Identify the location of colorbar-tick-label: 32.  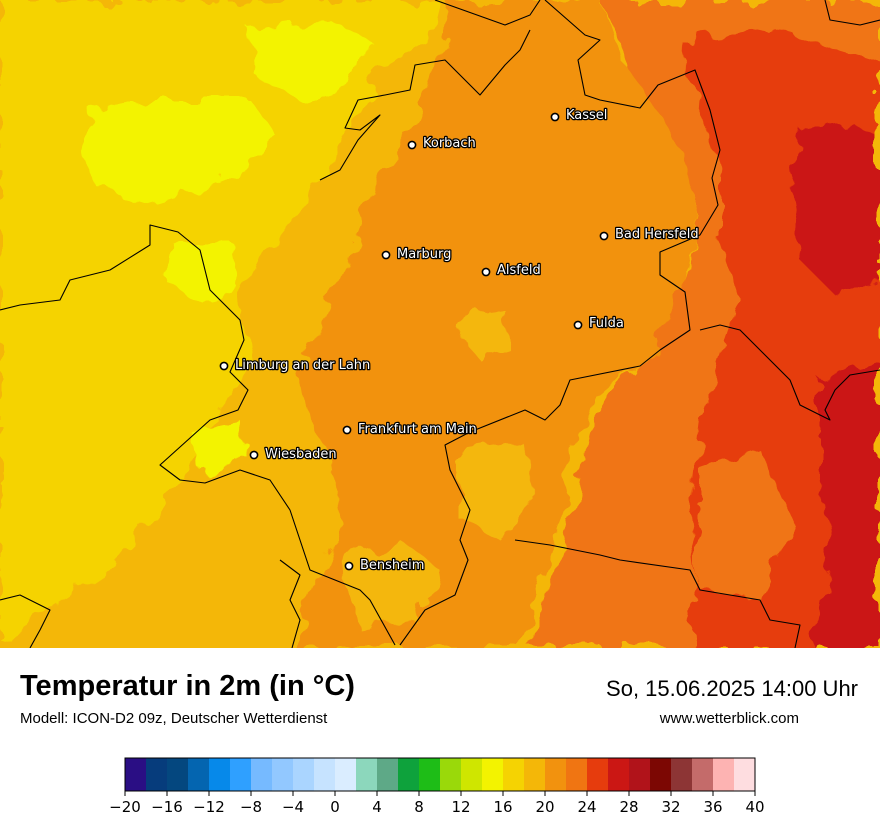
(670, 807).